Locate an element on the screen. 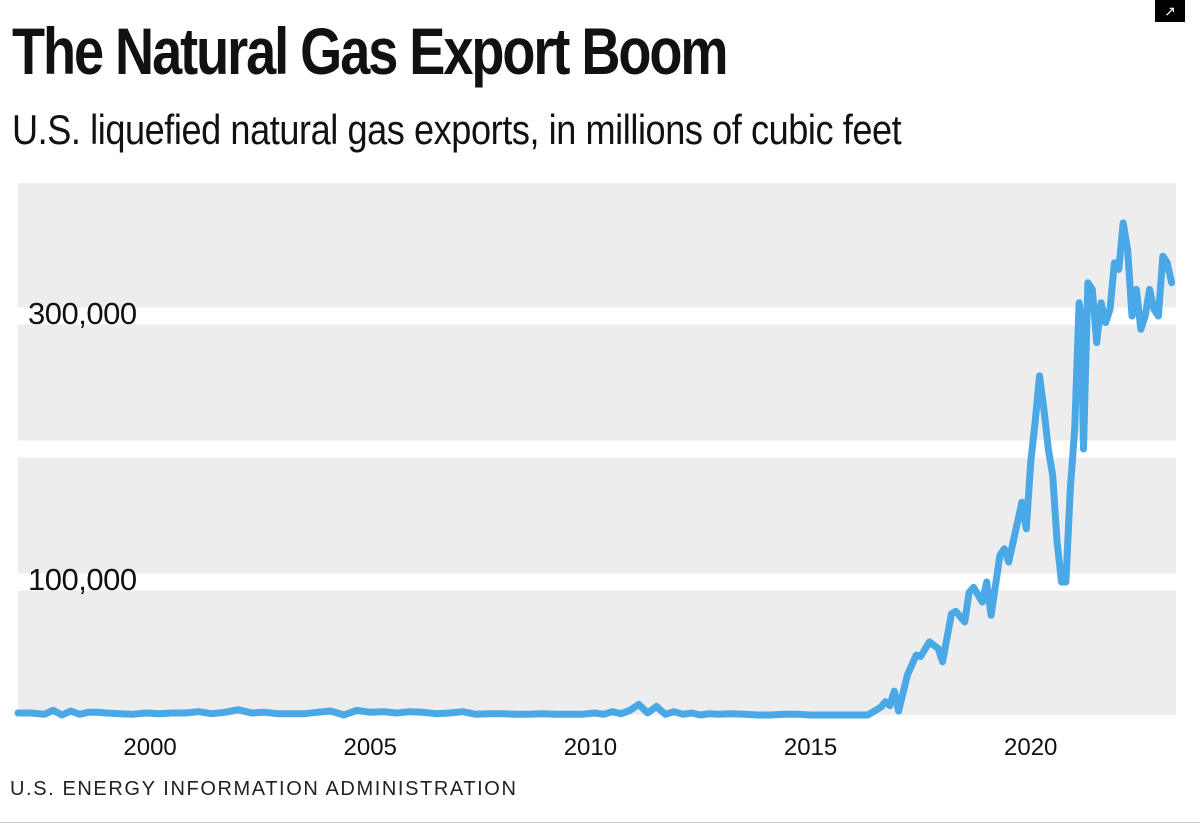 The height and width of the screenshot is (829, 1200). x-tick-label: 2010 is located at coordinates (590, 747).